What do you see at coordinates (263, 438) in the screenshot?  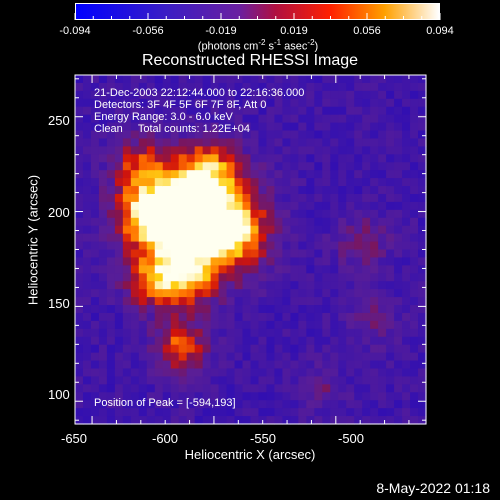 I see `x-tick-label: -550` at bounding box center [263, 438].